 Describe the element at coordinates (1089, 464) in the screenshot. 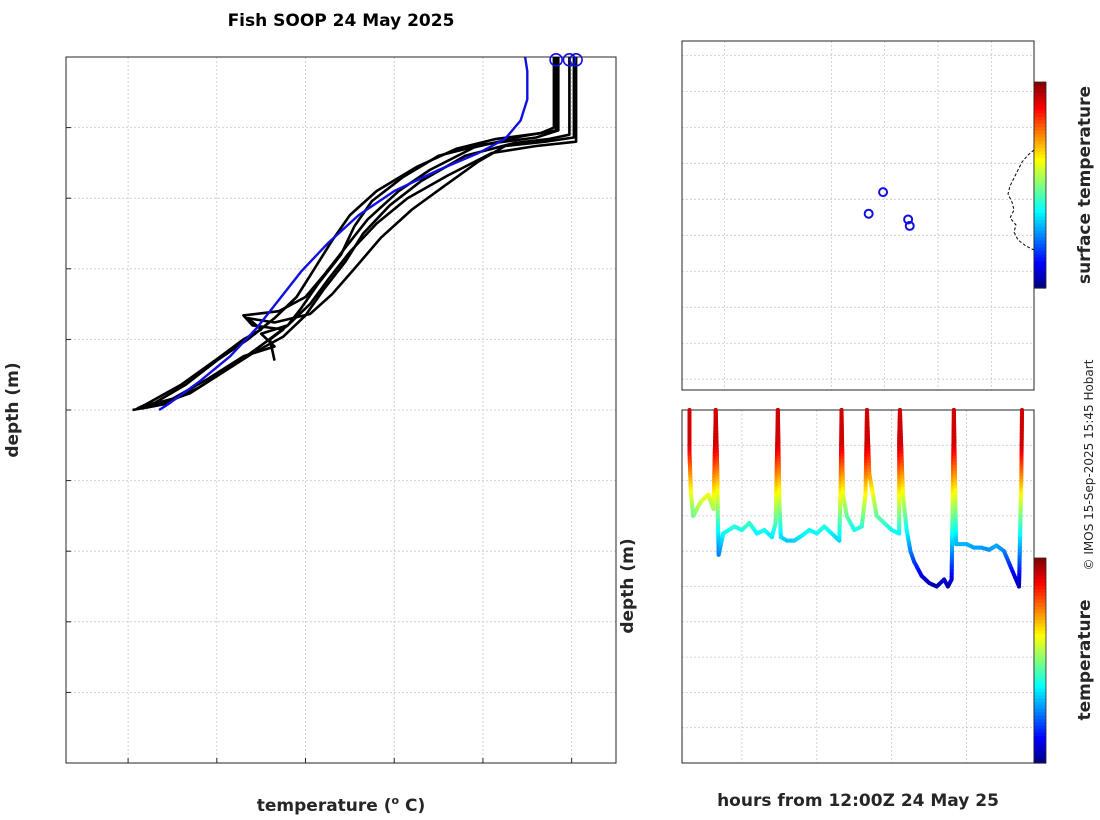

I see `credit-text: © IMOS 15-Sep-2025 15:45 Hobart` at that location.